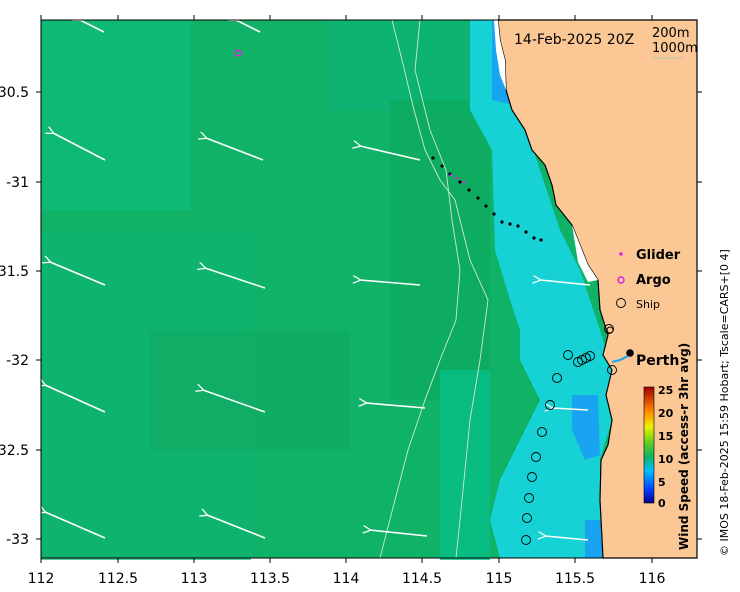  Describe the element at coordinates (574, 40) in the screenshot. I see `date-label: 14-Feb-2025 20Z` at that location.